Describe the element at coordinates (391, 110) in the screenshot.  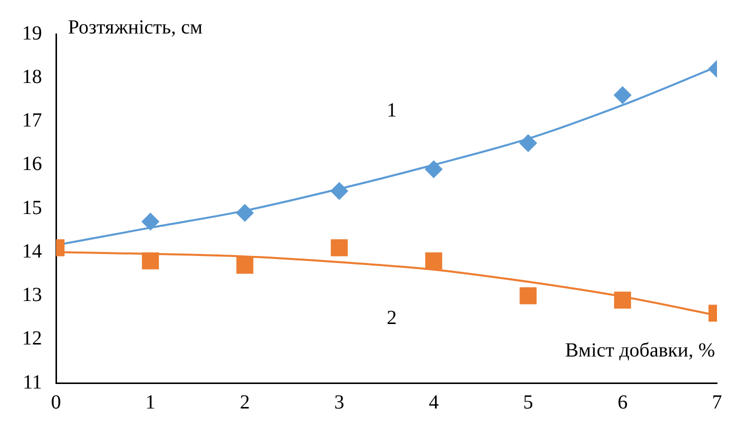
I see `text: 1` at that location.